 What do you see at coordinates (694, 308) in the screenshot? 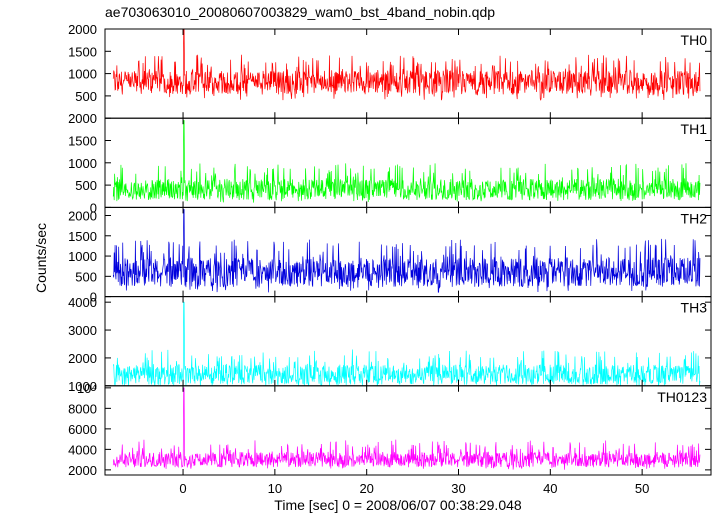
I see `series-label: TH3` at bounding box center [694, 308].